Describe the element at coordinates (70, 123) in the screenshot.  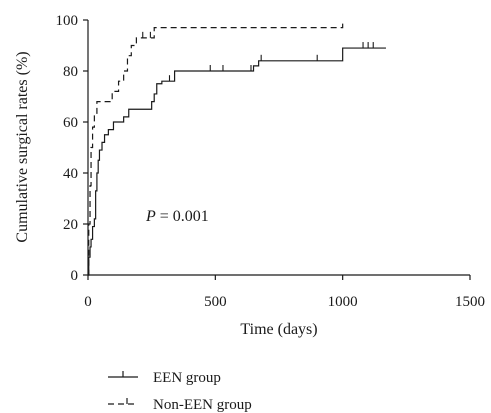
I see `y-tick-label: 60` at that location.